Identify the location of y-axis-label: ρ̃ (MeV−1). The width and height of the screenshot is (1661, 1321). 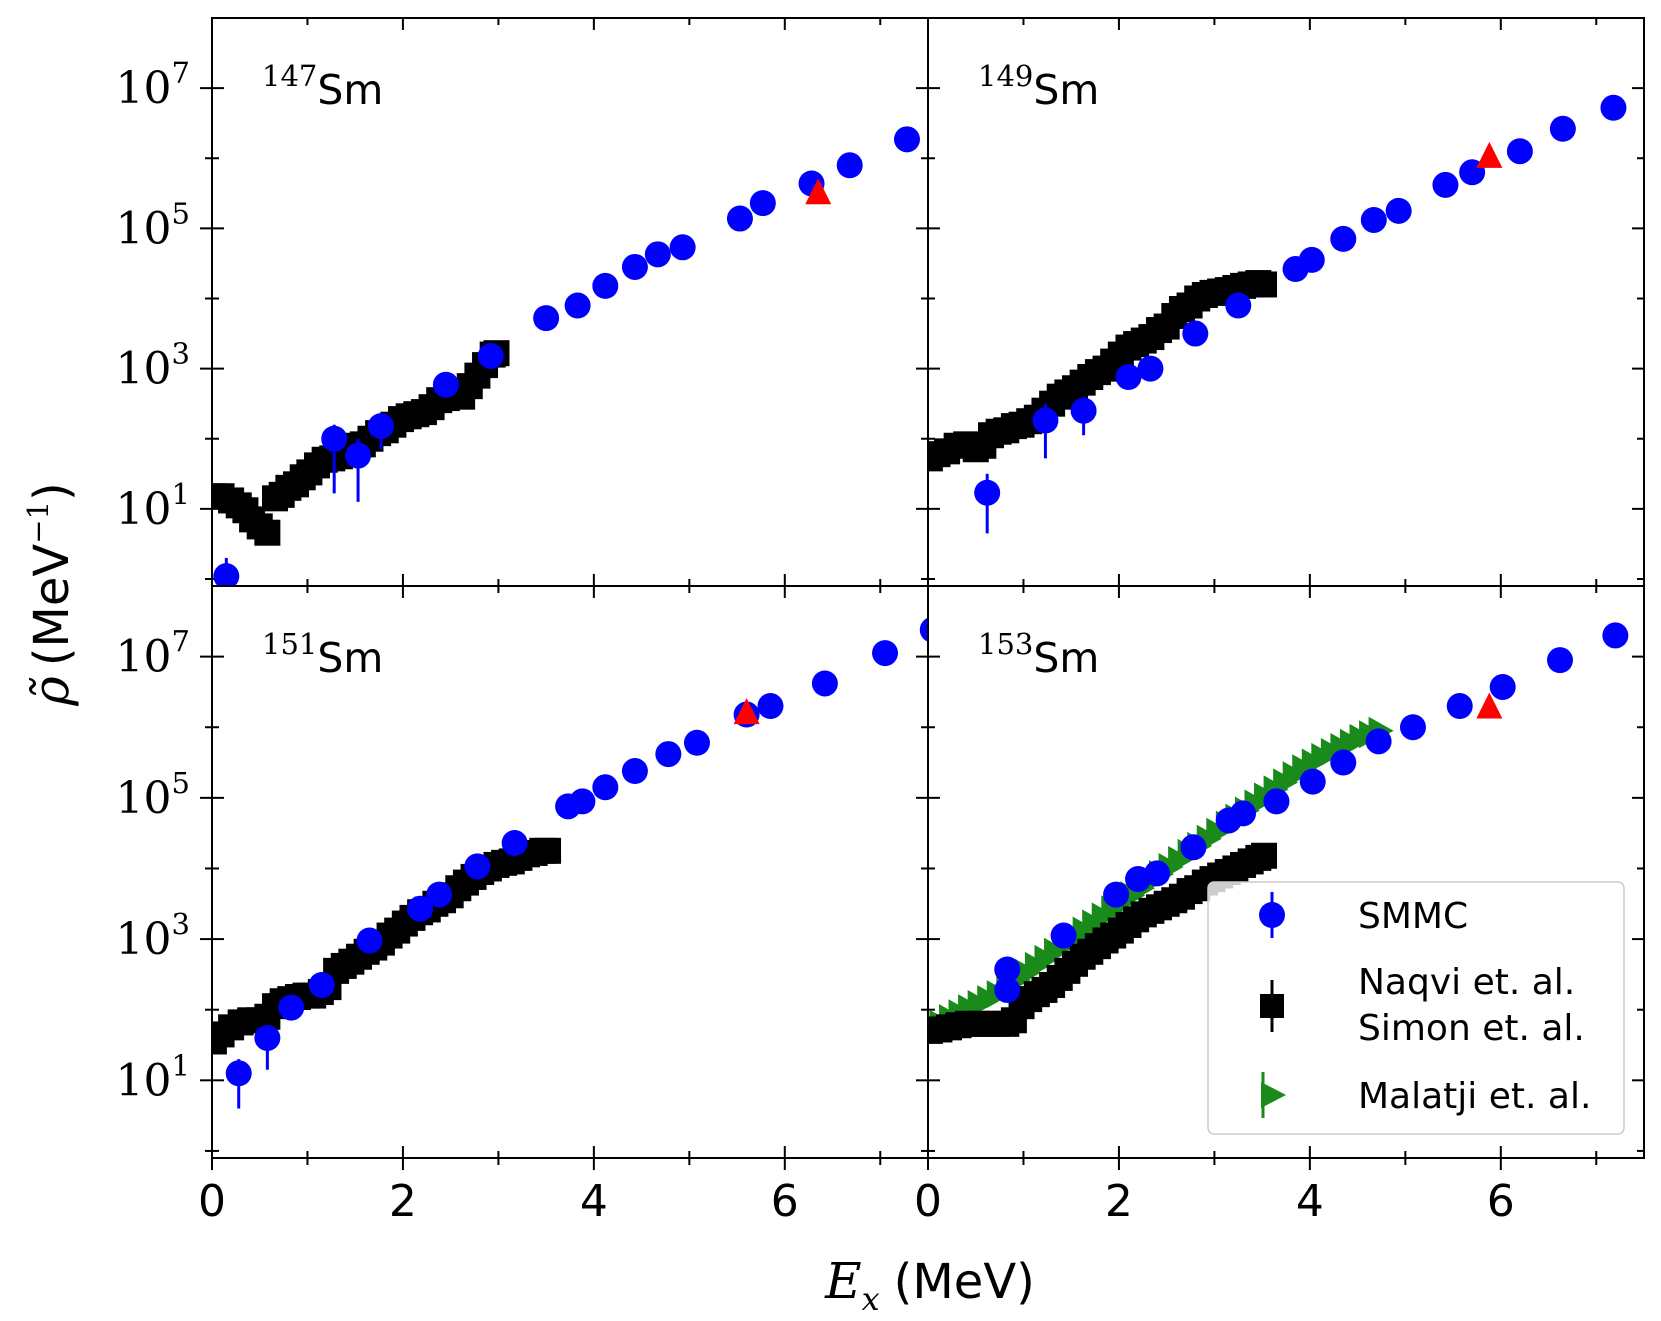
(50, 594).